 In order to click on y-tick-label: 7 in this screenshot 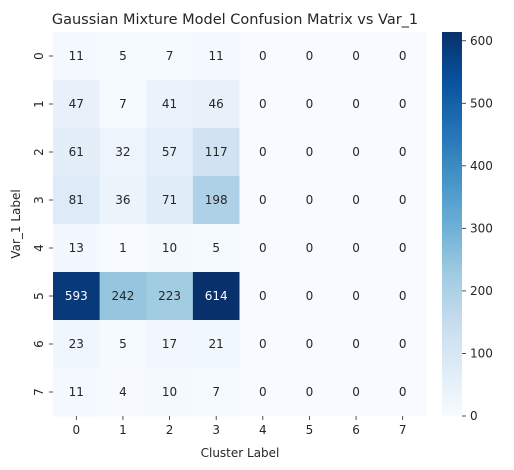, I will do `click(39, 392)`.